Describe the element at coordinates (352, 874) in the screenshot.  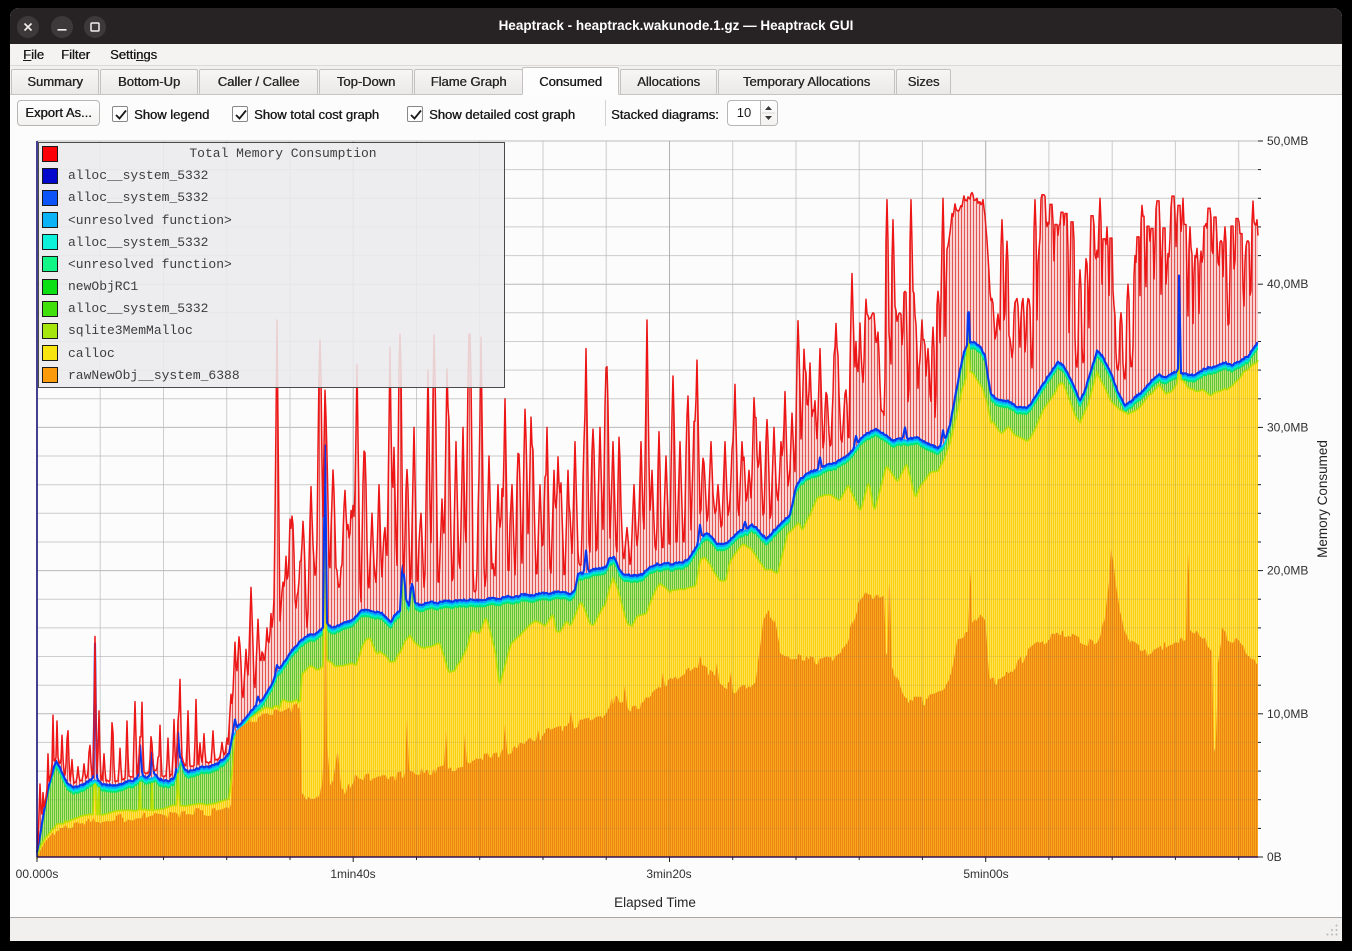
I see `svg-text: 1min40s` at that location.